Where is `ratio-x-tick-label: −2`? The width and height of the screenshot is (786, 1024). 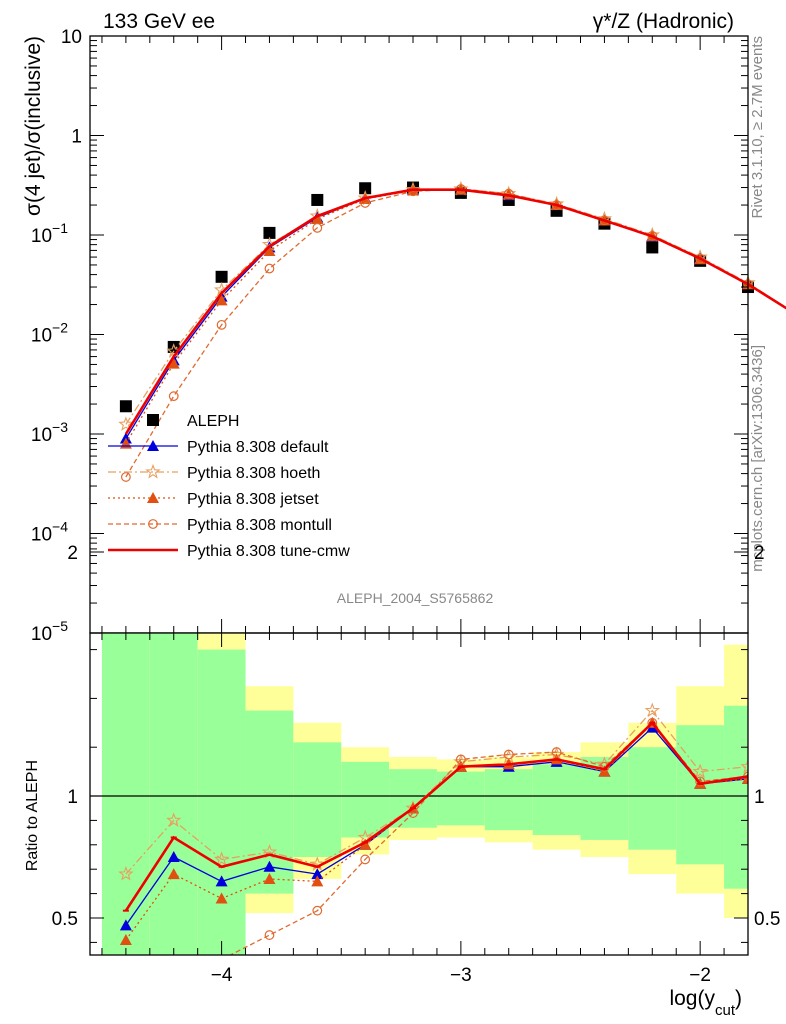
ratio-x-tick-label: −2 is located at coordinates (700, 975).